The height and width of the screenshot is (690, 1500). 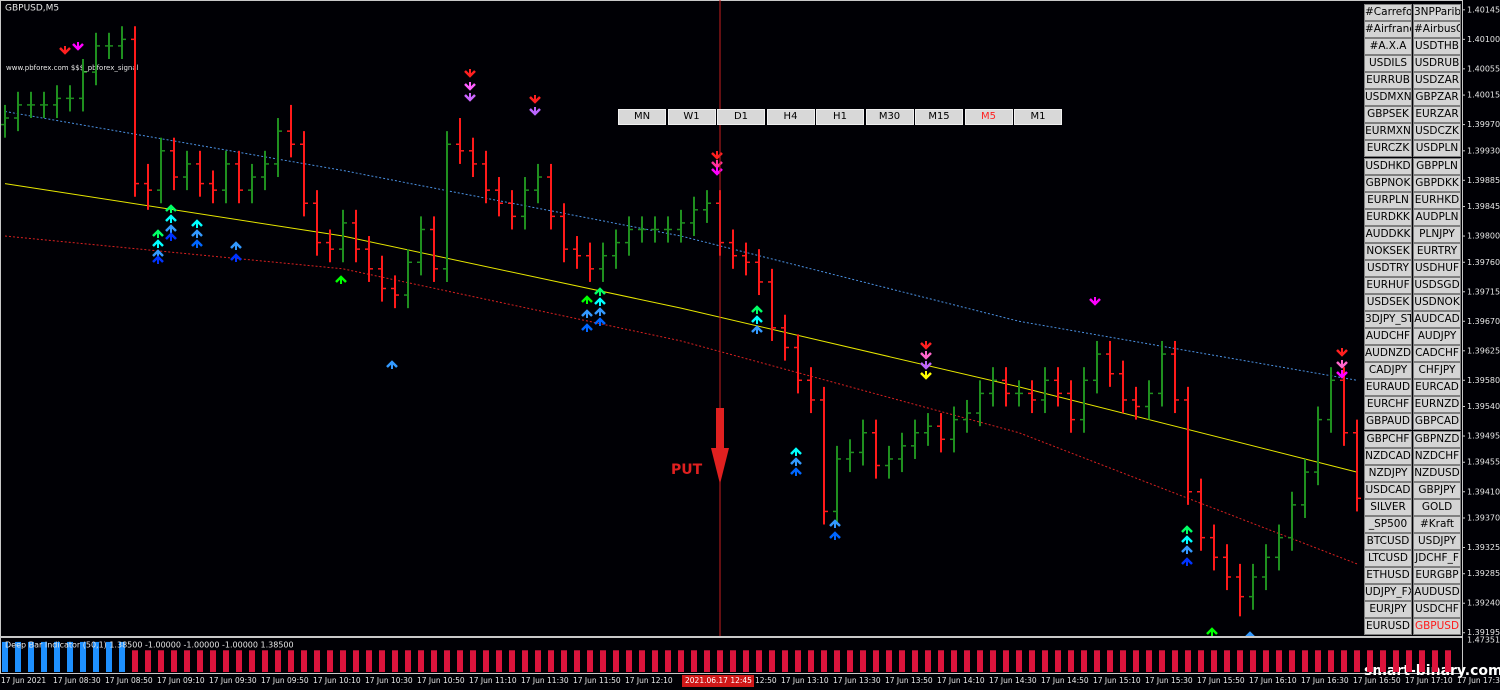 What do you see at coordinates (545, 680) in the screenshot?
I see `x-tick-label: 17 Jun 11:30` at bounding box center [545, 680].